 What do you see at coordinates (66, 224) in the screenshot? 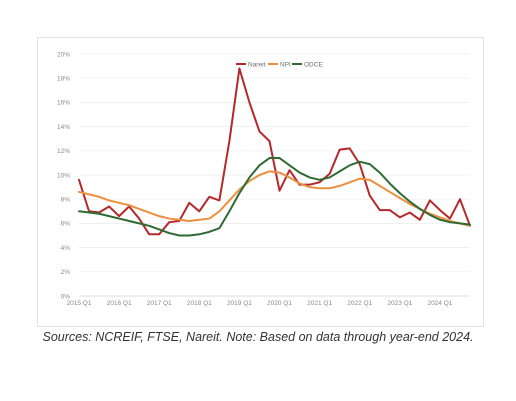
I see `y-tick-label: 6%` at bounding box center [66, 224].